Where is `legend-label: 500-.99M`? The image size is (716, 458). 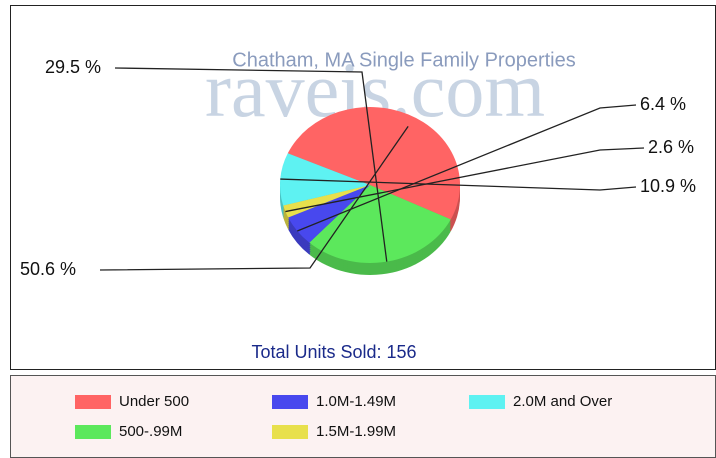 legend-label: 500-.99M is located at coordinates (150, 431).